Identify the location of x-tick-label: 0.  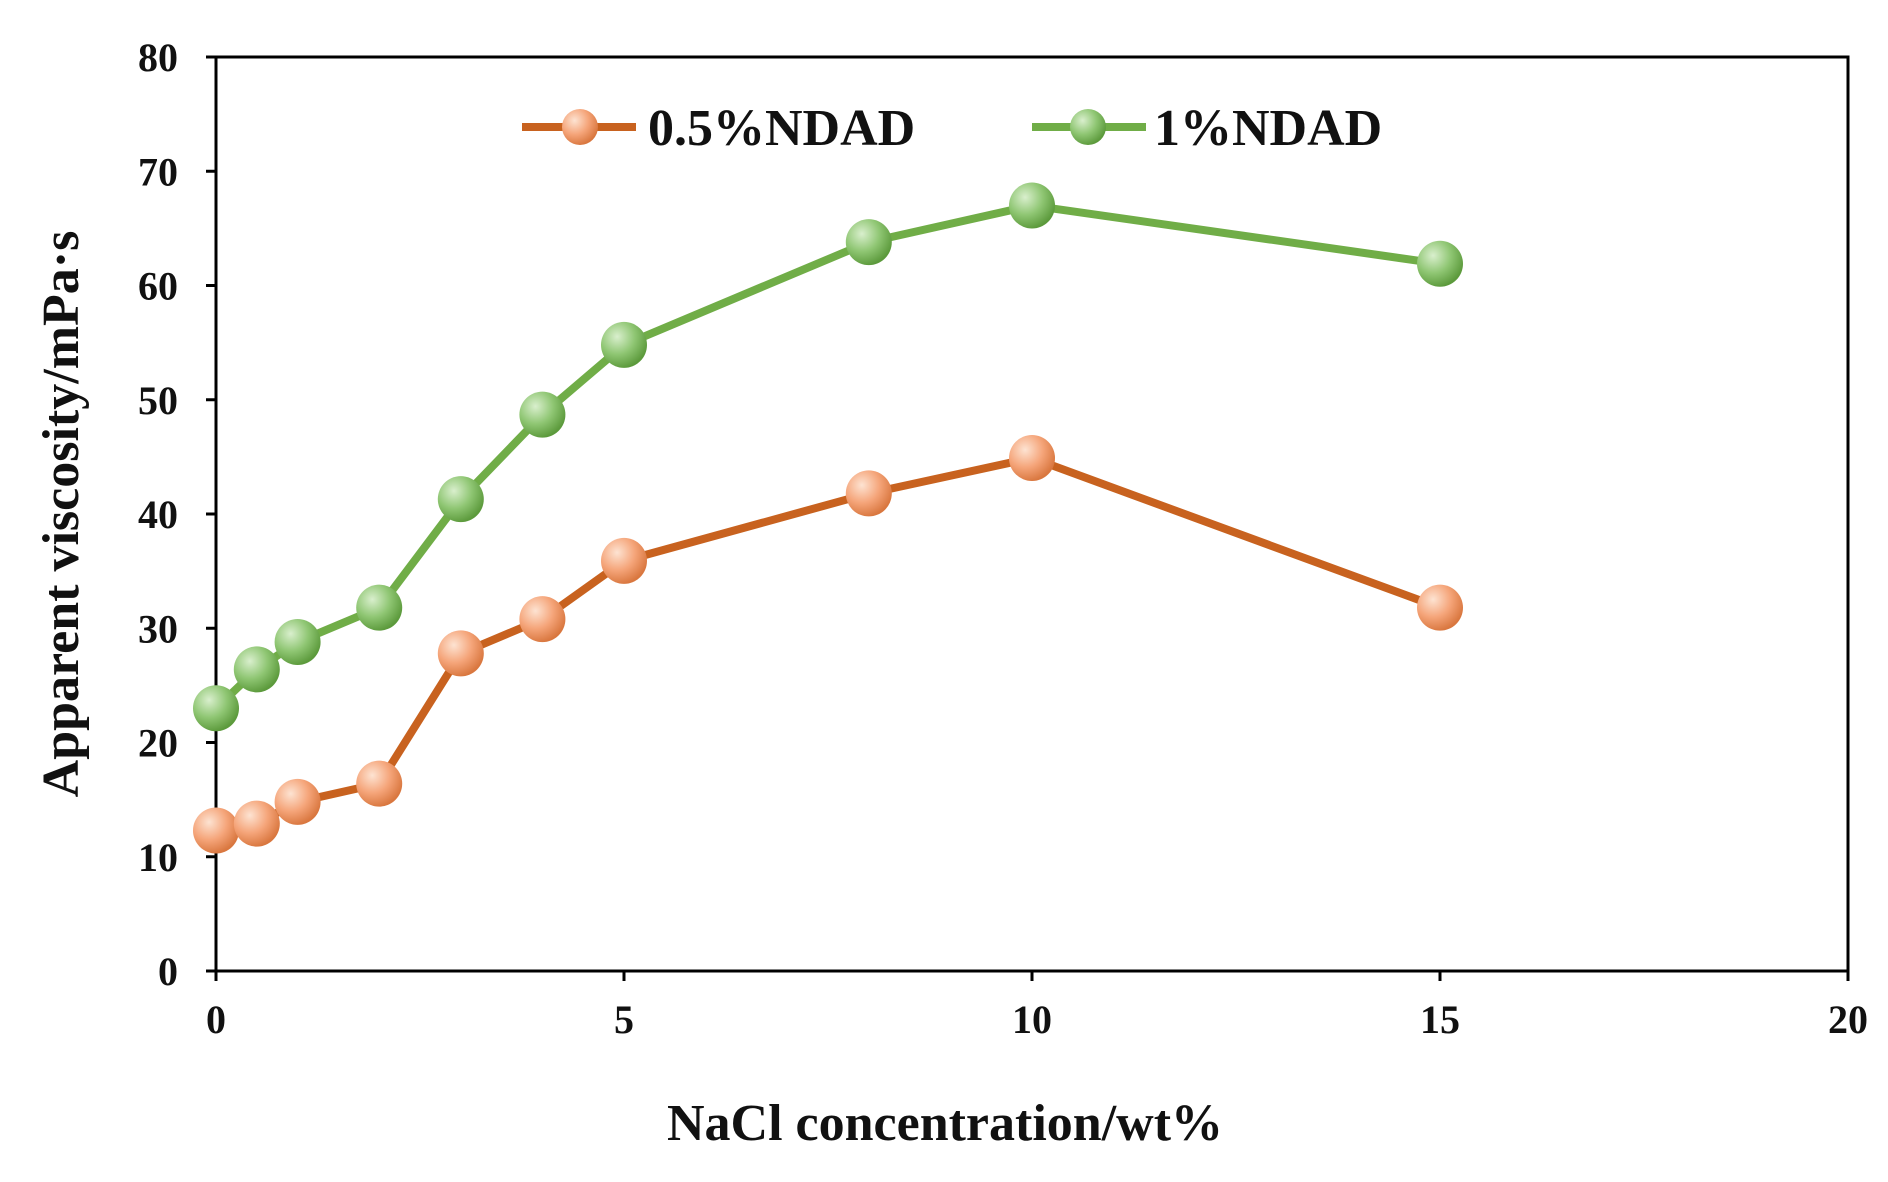
(216, 1019).